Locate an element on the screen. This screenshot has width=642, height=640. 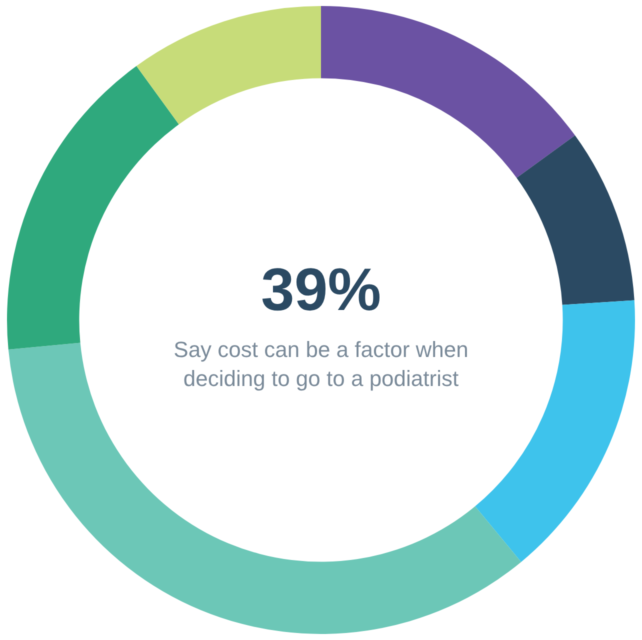
text: Say cost can be a factor when deciding to go to a podiatrist is located at coordinates (321, 364).